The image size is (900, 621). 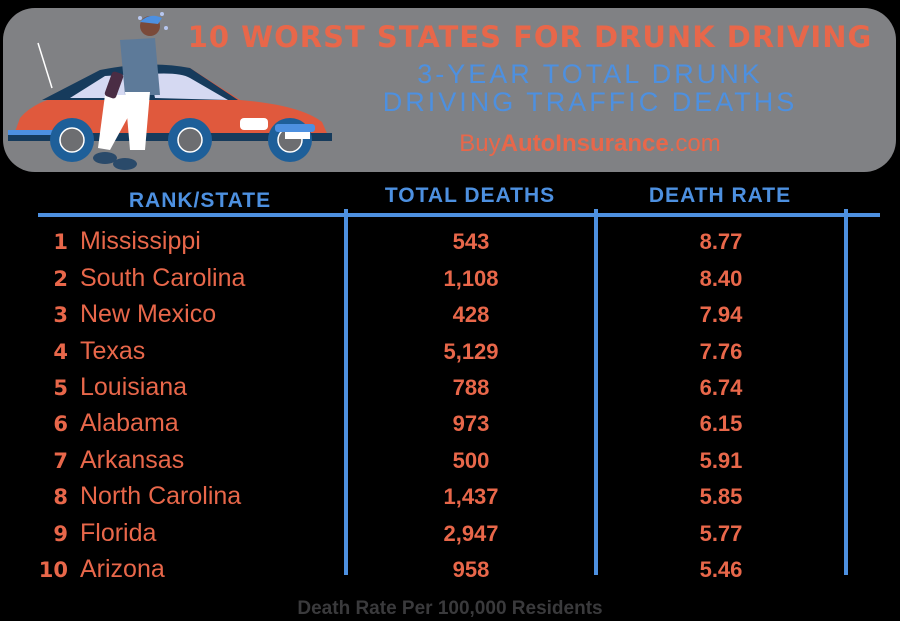 I want to click on total-deaths: 1,108, so click(x=471, y=278).